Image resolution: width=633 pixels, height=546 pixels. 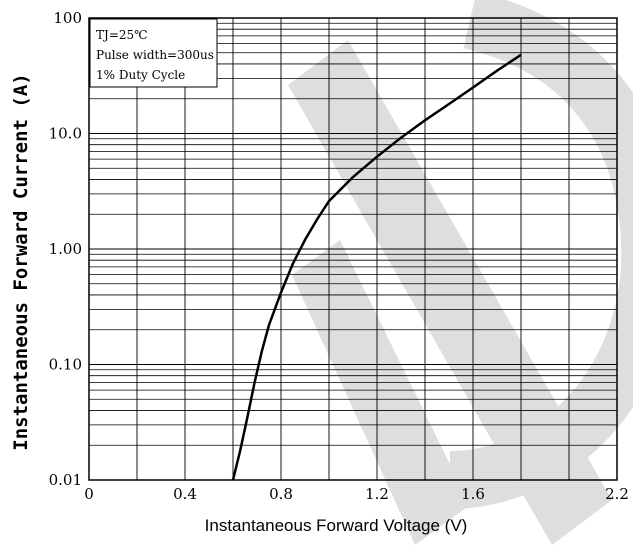 I want to click on x-tick-label: 0.4, so click(x=185, y=494).